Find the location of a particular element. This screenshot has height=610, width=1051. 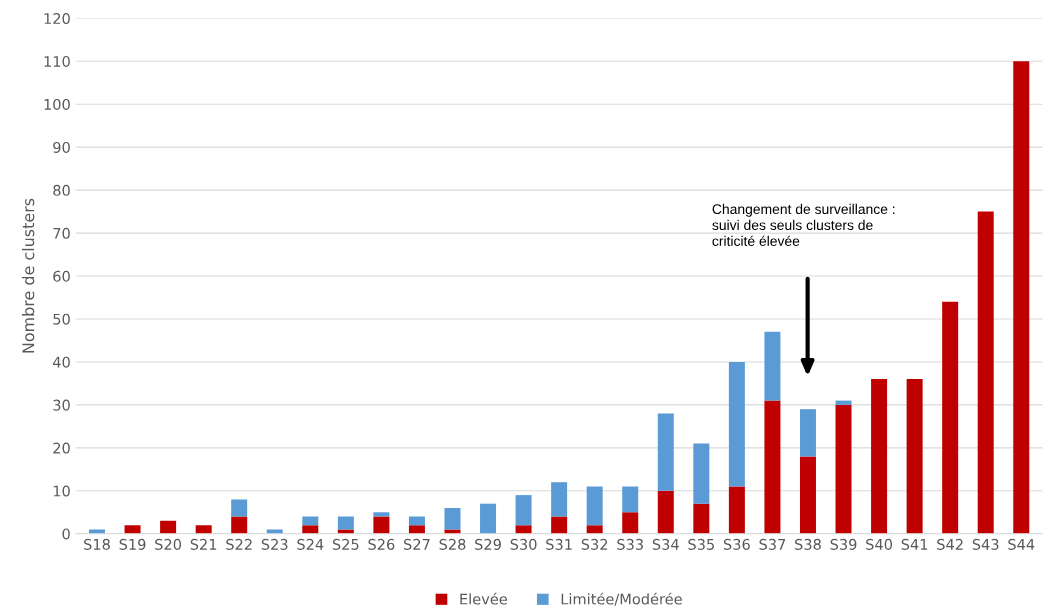

x-tick-label: S40 is located at coordinates (879, 544).